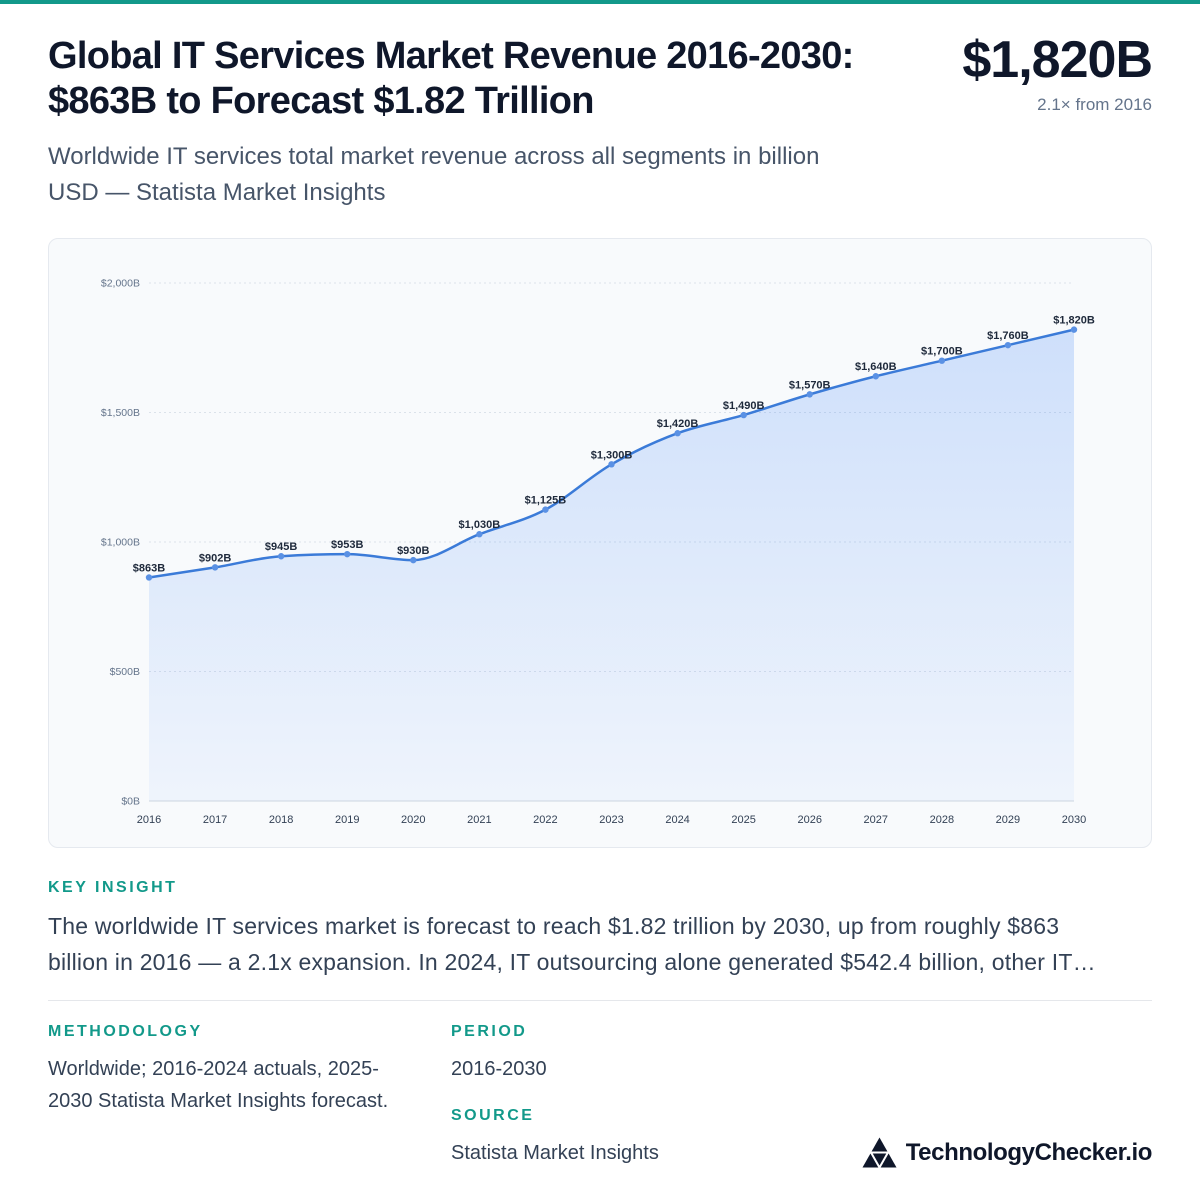 Image resolution: width=1200 pixels, height=1200 pixels. Describe the element at coordinates (600, 1000) in the screenshot. I see `divider` at that location.